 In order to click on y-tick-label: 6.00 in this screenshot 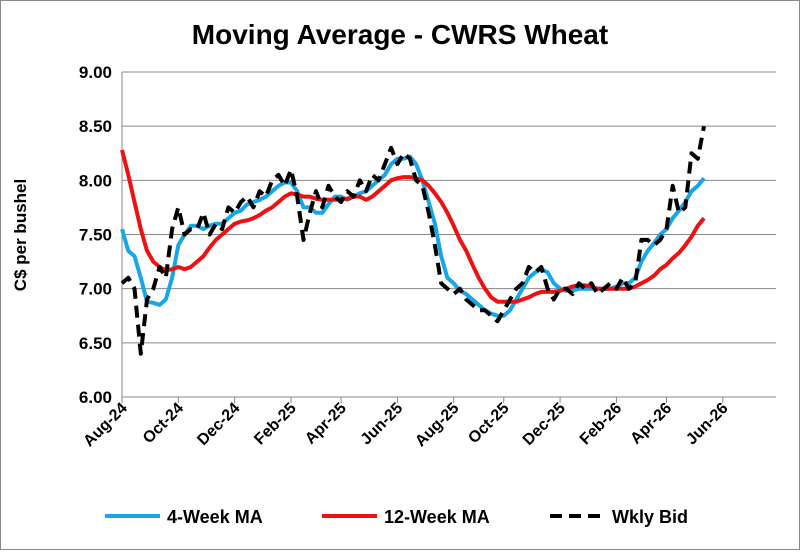, I will do `click(95, 397)`.